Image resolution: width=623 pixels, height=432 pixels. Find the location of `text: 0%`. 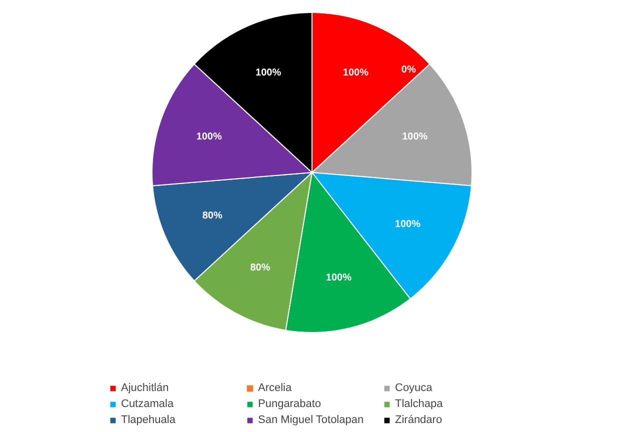

text: 0% is located at coordinates (408, 70).